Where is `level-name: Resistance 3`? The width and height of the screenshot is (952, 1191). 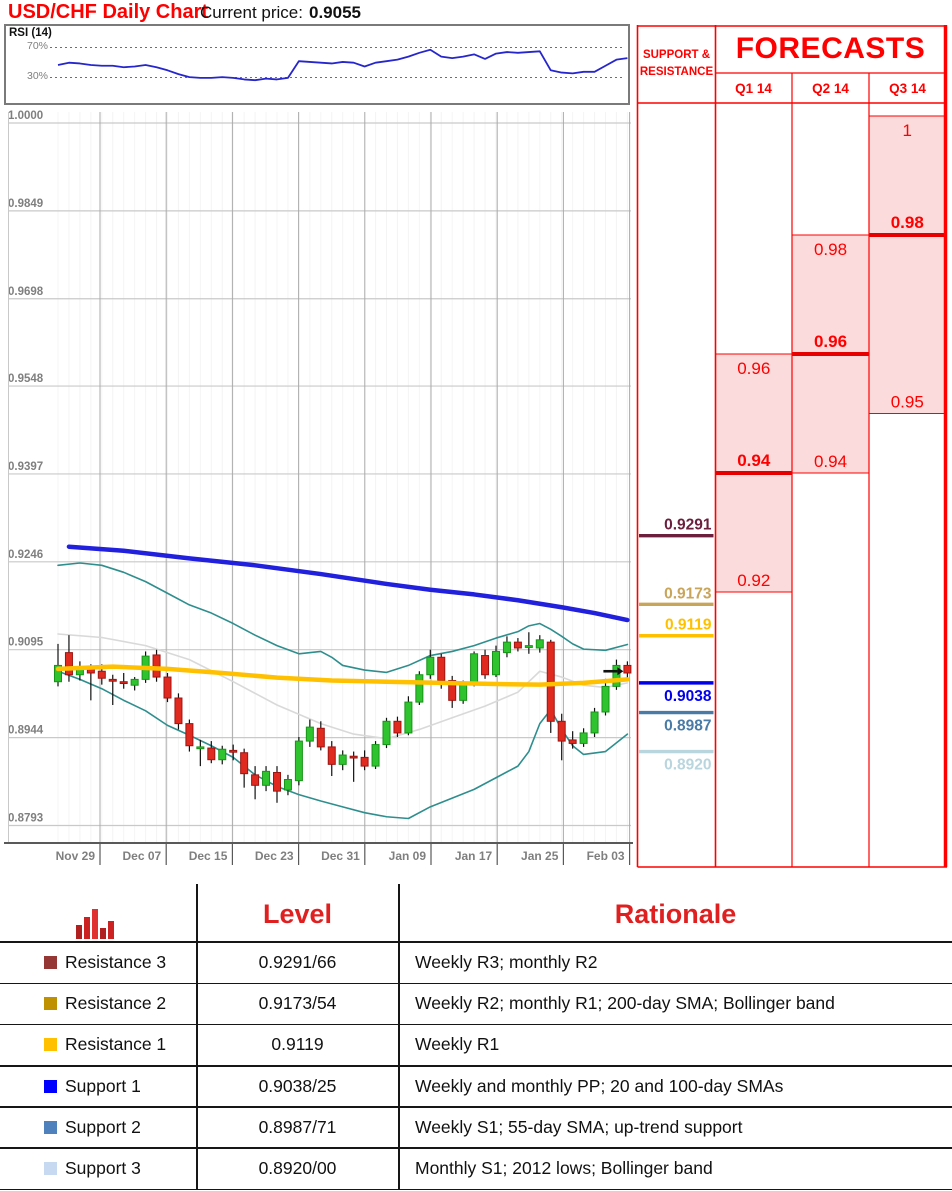
level-name: Resistance 3 is located at coordinates (116, 962).